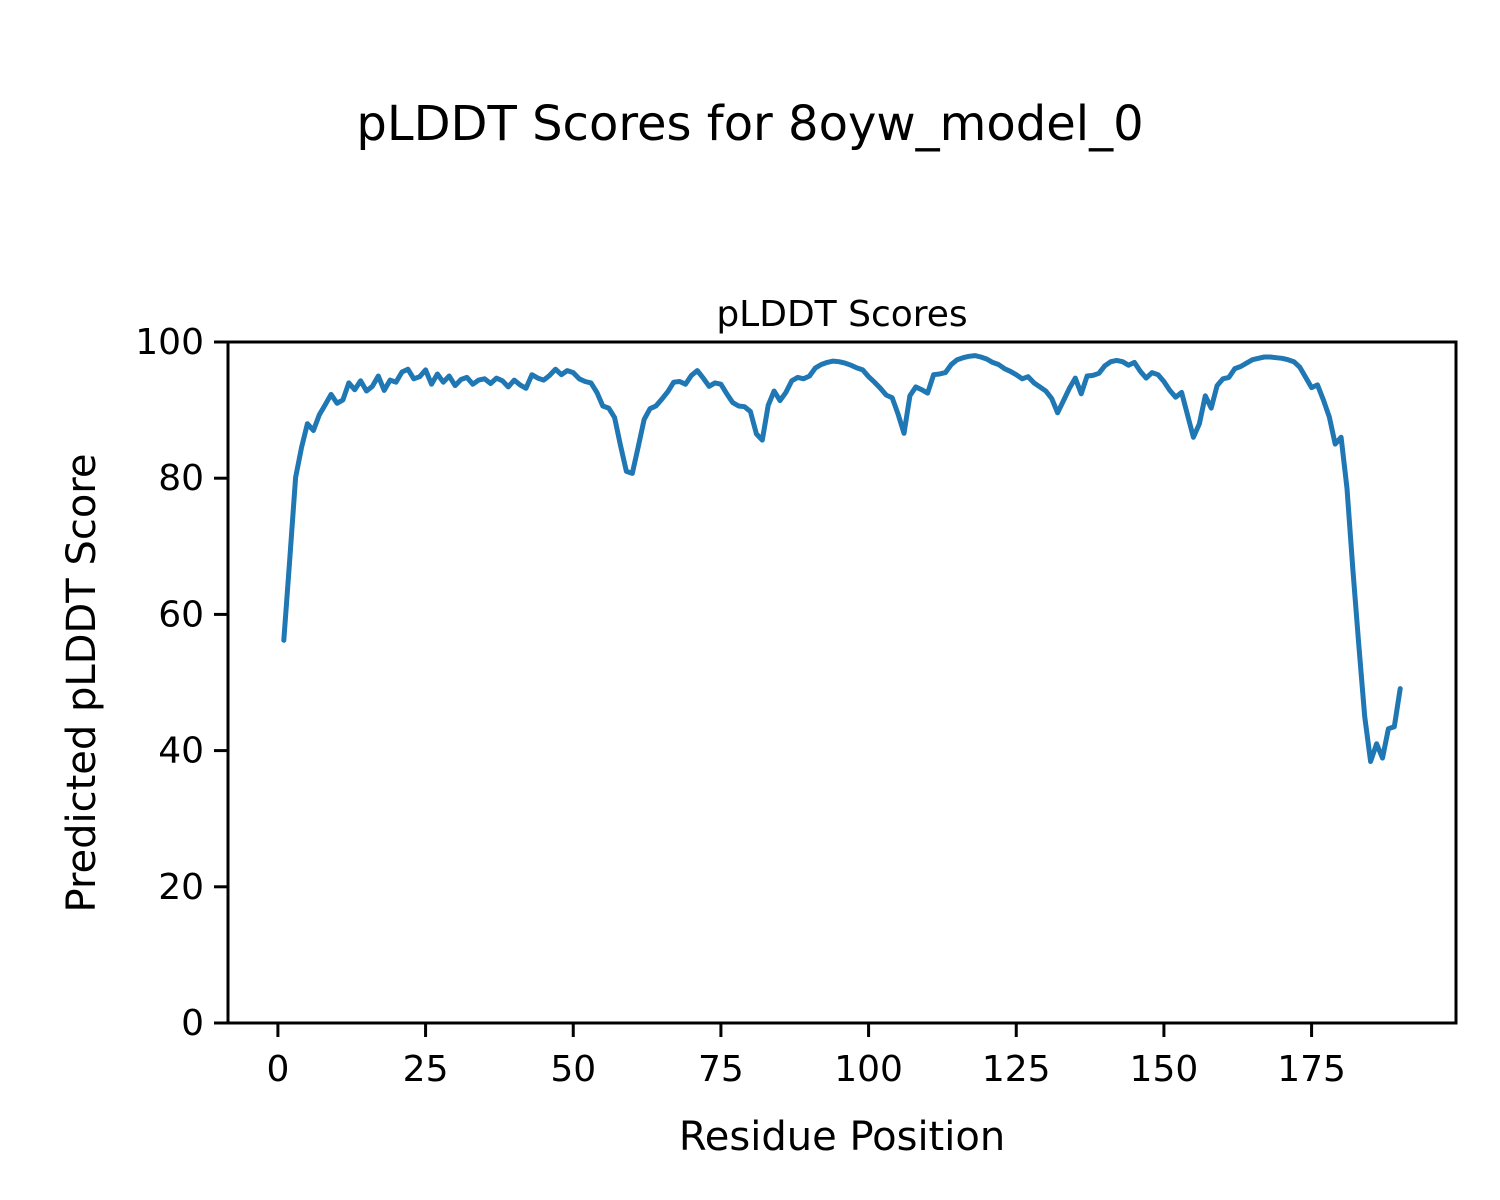 This screenshot has height=1200, width=1500. I want to click on x-tick-label: 50, so click(573, 1069).